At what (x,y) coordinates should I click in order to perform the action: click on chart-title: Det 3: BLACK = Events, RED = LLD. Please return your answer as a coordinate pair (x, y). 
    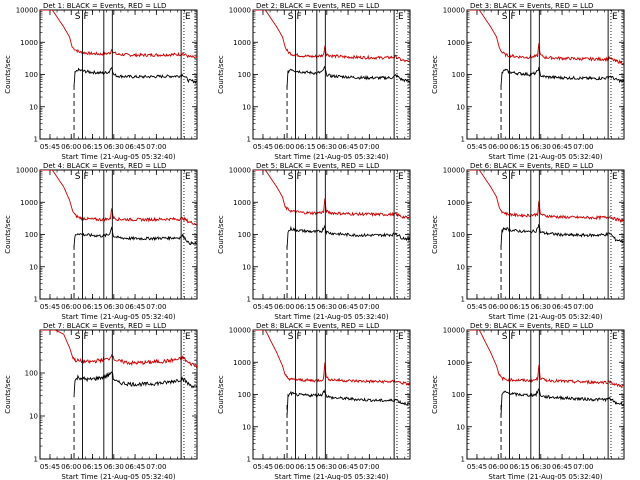
    Looking at the image, I should click on (531, 6).